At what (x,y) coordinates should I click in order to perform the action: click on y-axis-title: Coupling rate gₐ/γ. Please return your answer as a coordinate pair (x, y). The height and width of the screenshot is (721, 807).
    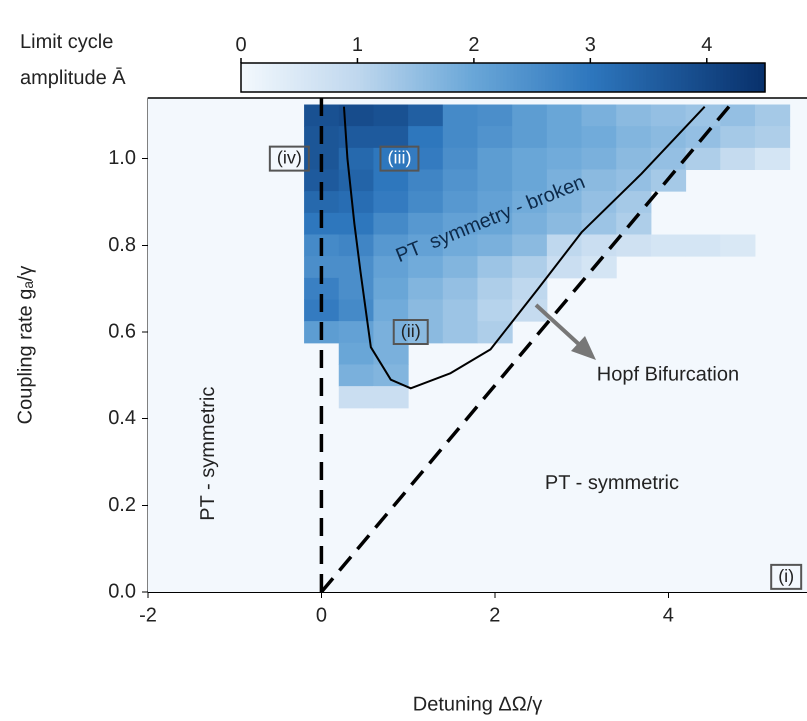
    Looking at the image, I should click on (25, 345).